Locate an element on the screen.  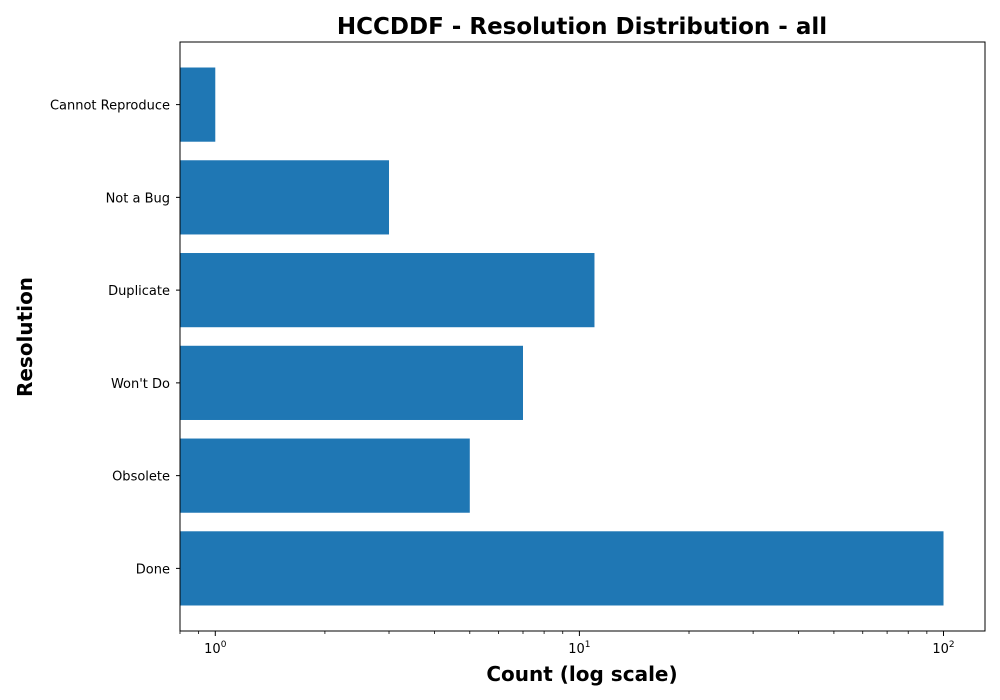
x-tick-label: 10² is located at coordinates (943, 648).